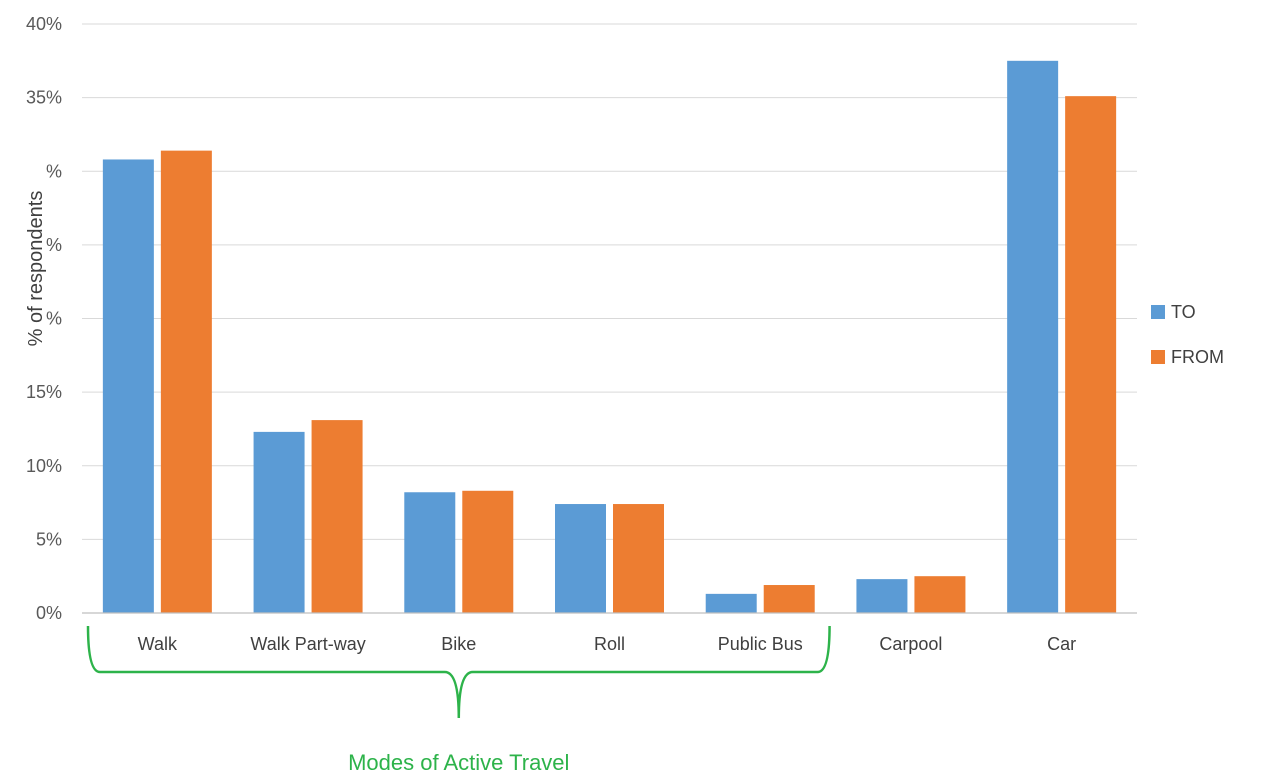 Image resolution: width=1263 pixels, height=775 pixels. Describe the element at coordinates (49, 539) in the screenshot. I see `y-tick-label: 5%` at that location.